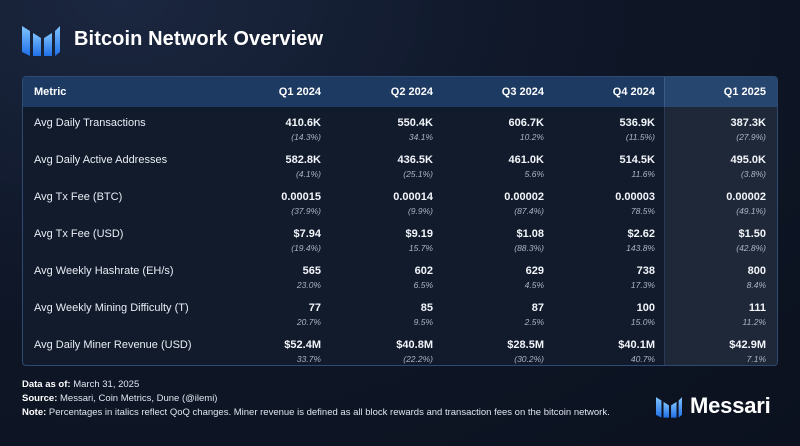  I want to click on cell-change: 11.2%, so click(754, 322).